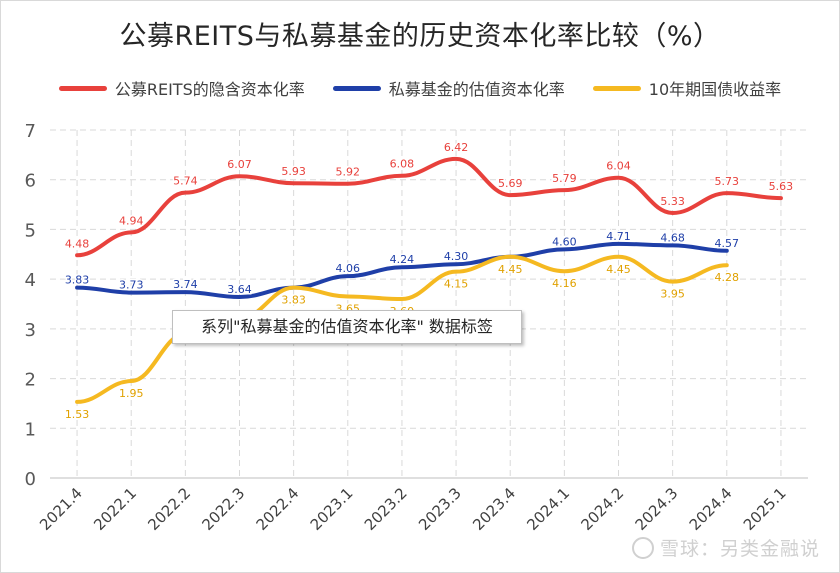 This screenshot has width=840, height=573. Describe the element at coordinates (239, 164) in the screenshot. I see `data-label: 6.07` at that location.